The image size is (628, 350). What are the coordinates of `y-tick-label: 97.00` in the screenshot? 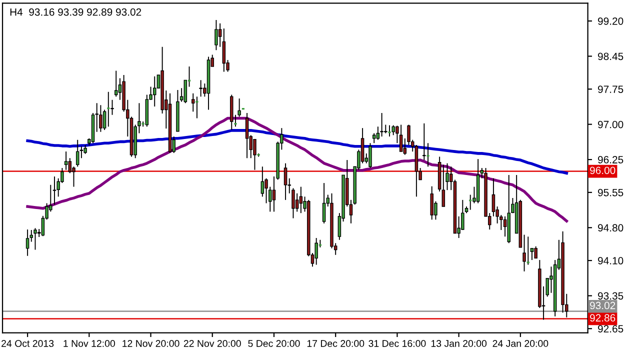 It's located at (611, 124).